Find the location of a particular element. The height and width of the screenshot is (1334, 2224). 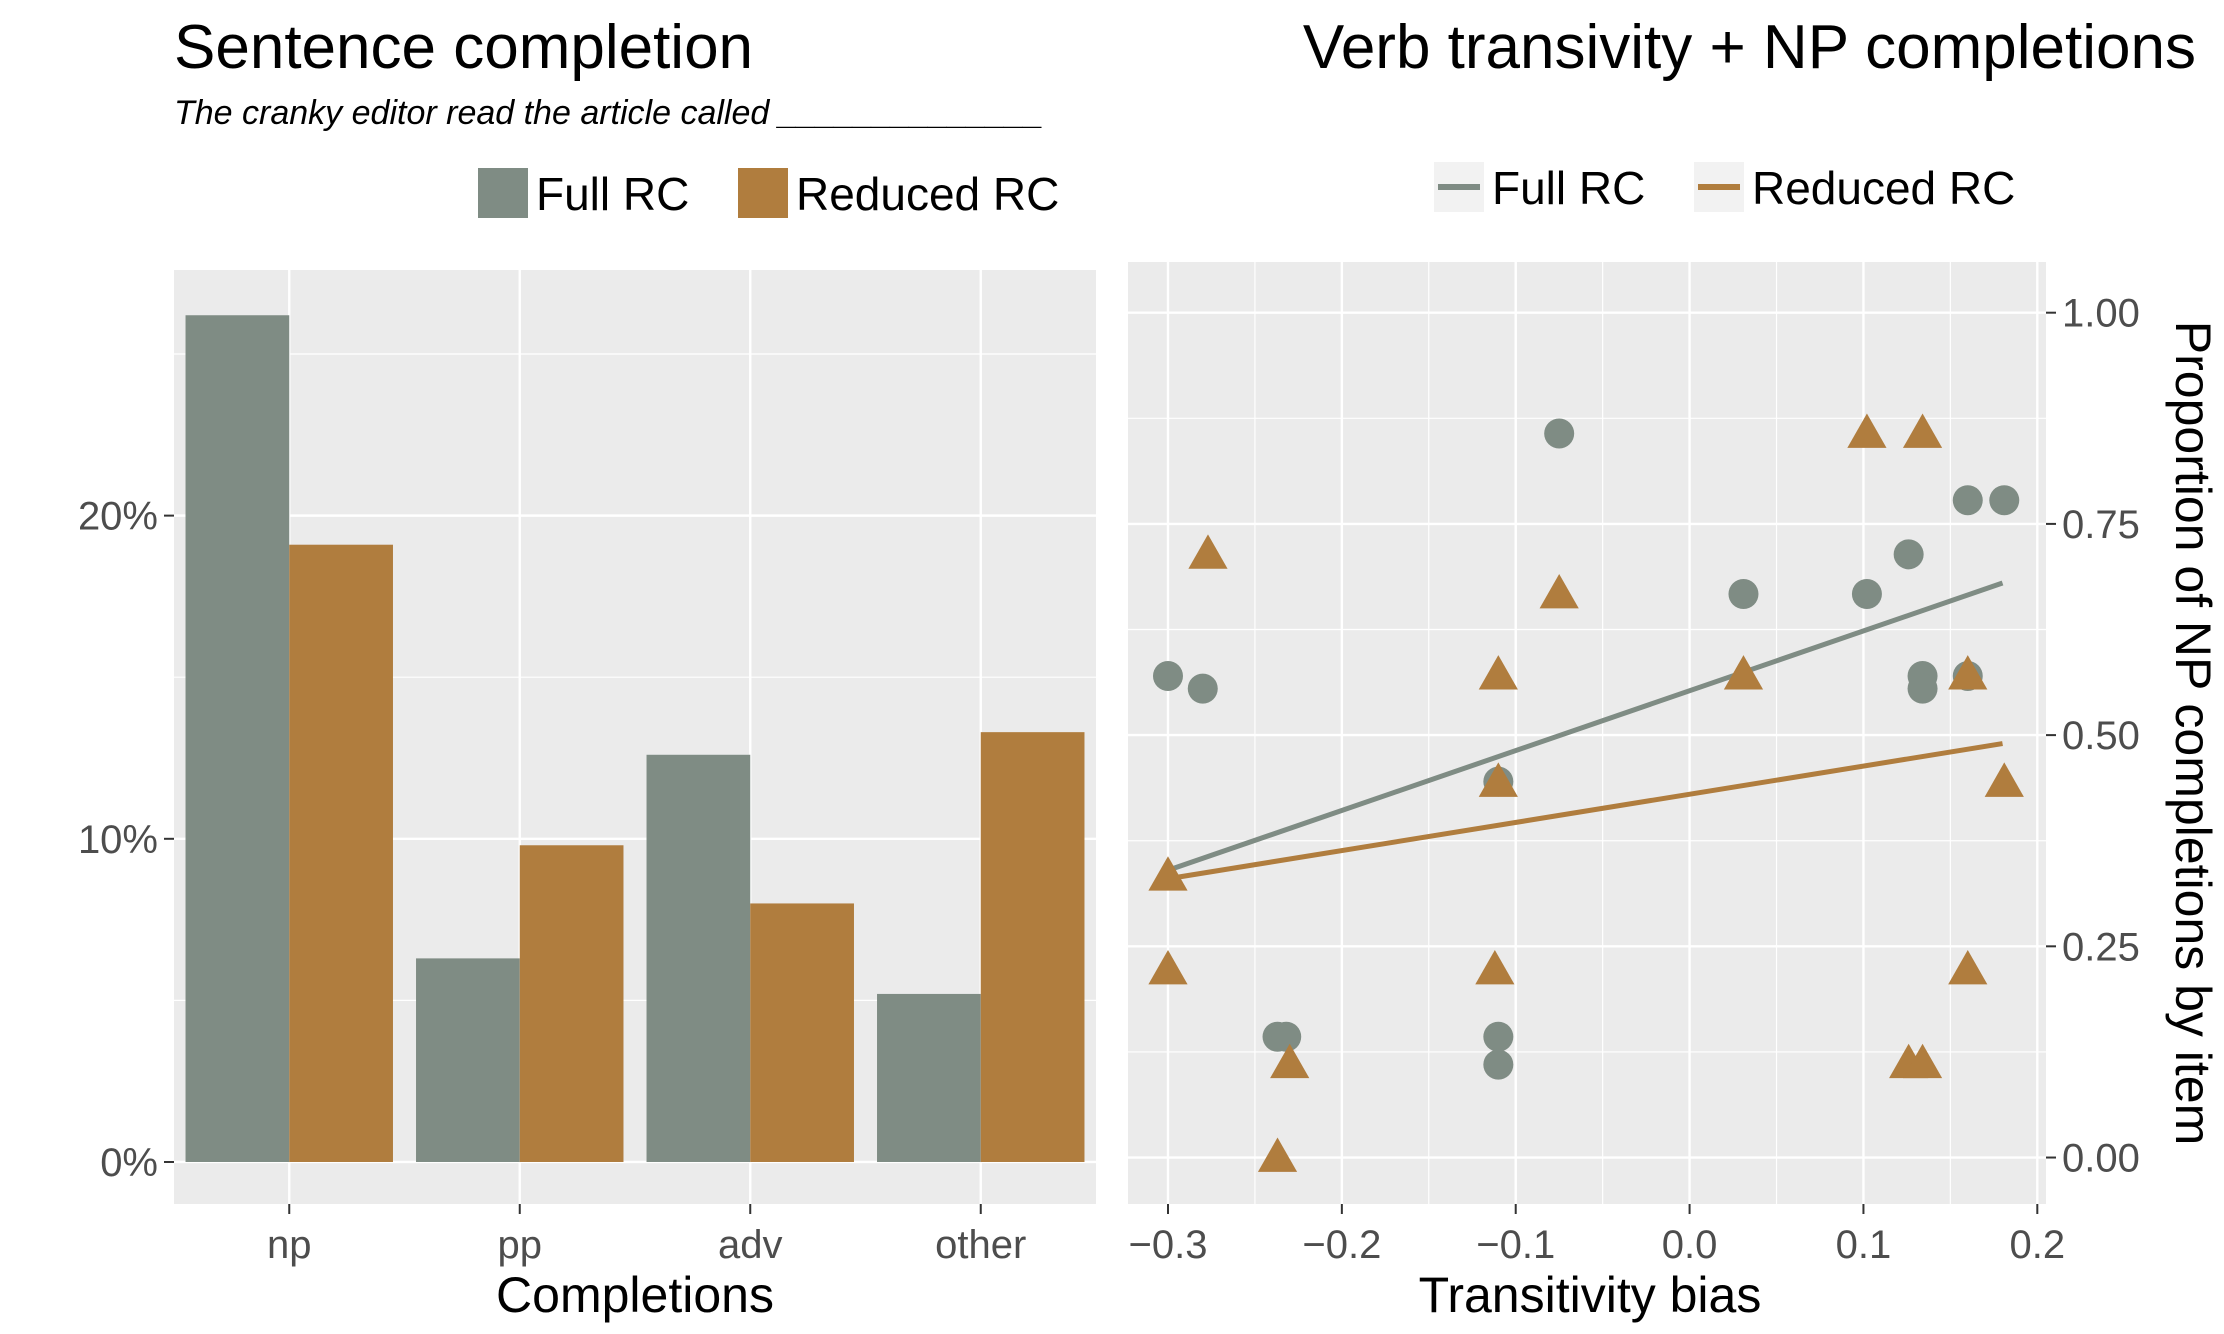

bar-full-rc-pp is located at coordinates (468, 1060).